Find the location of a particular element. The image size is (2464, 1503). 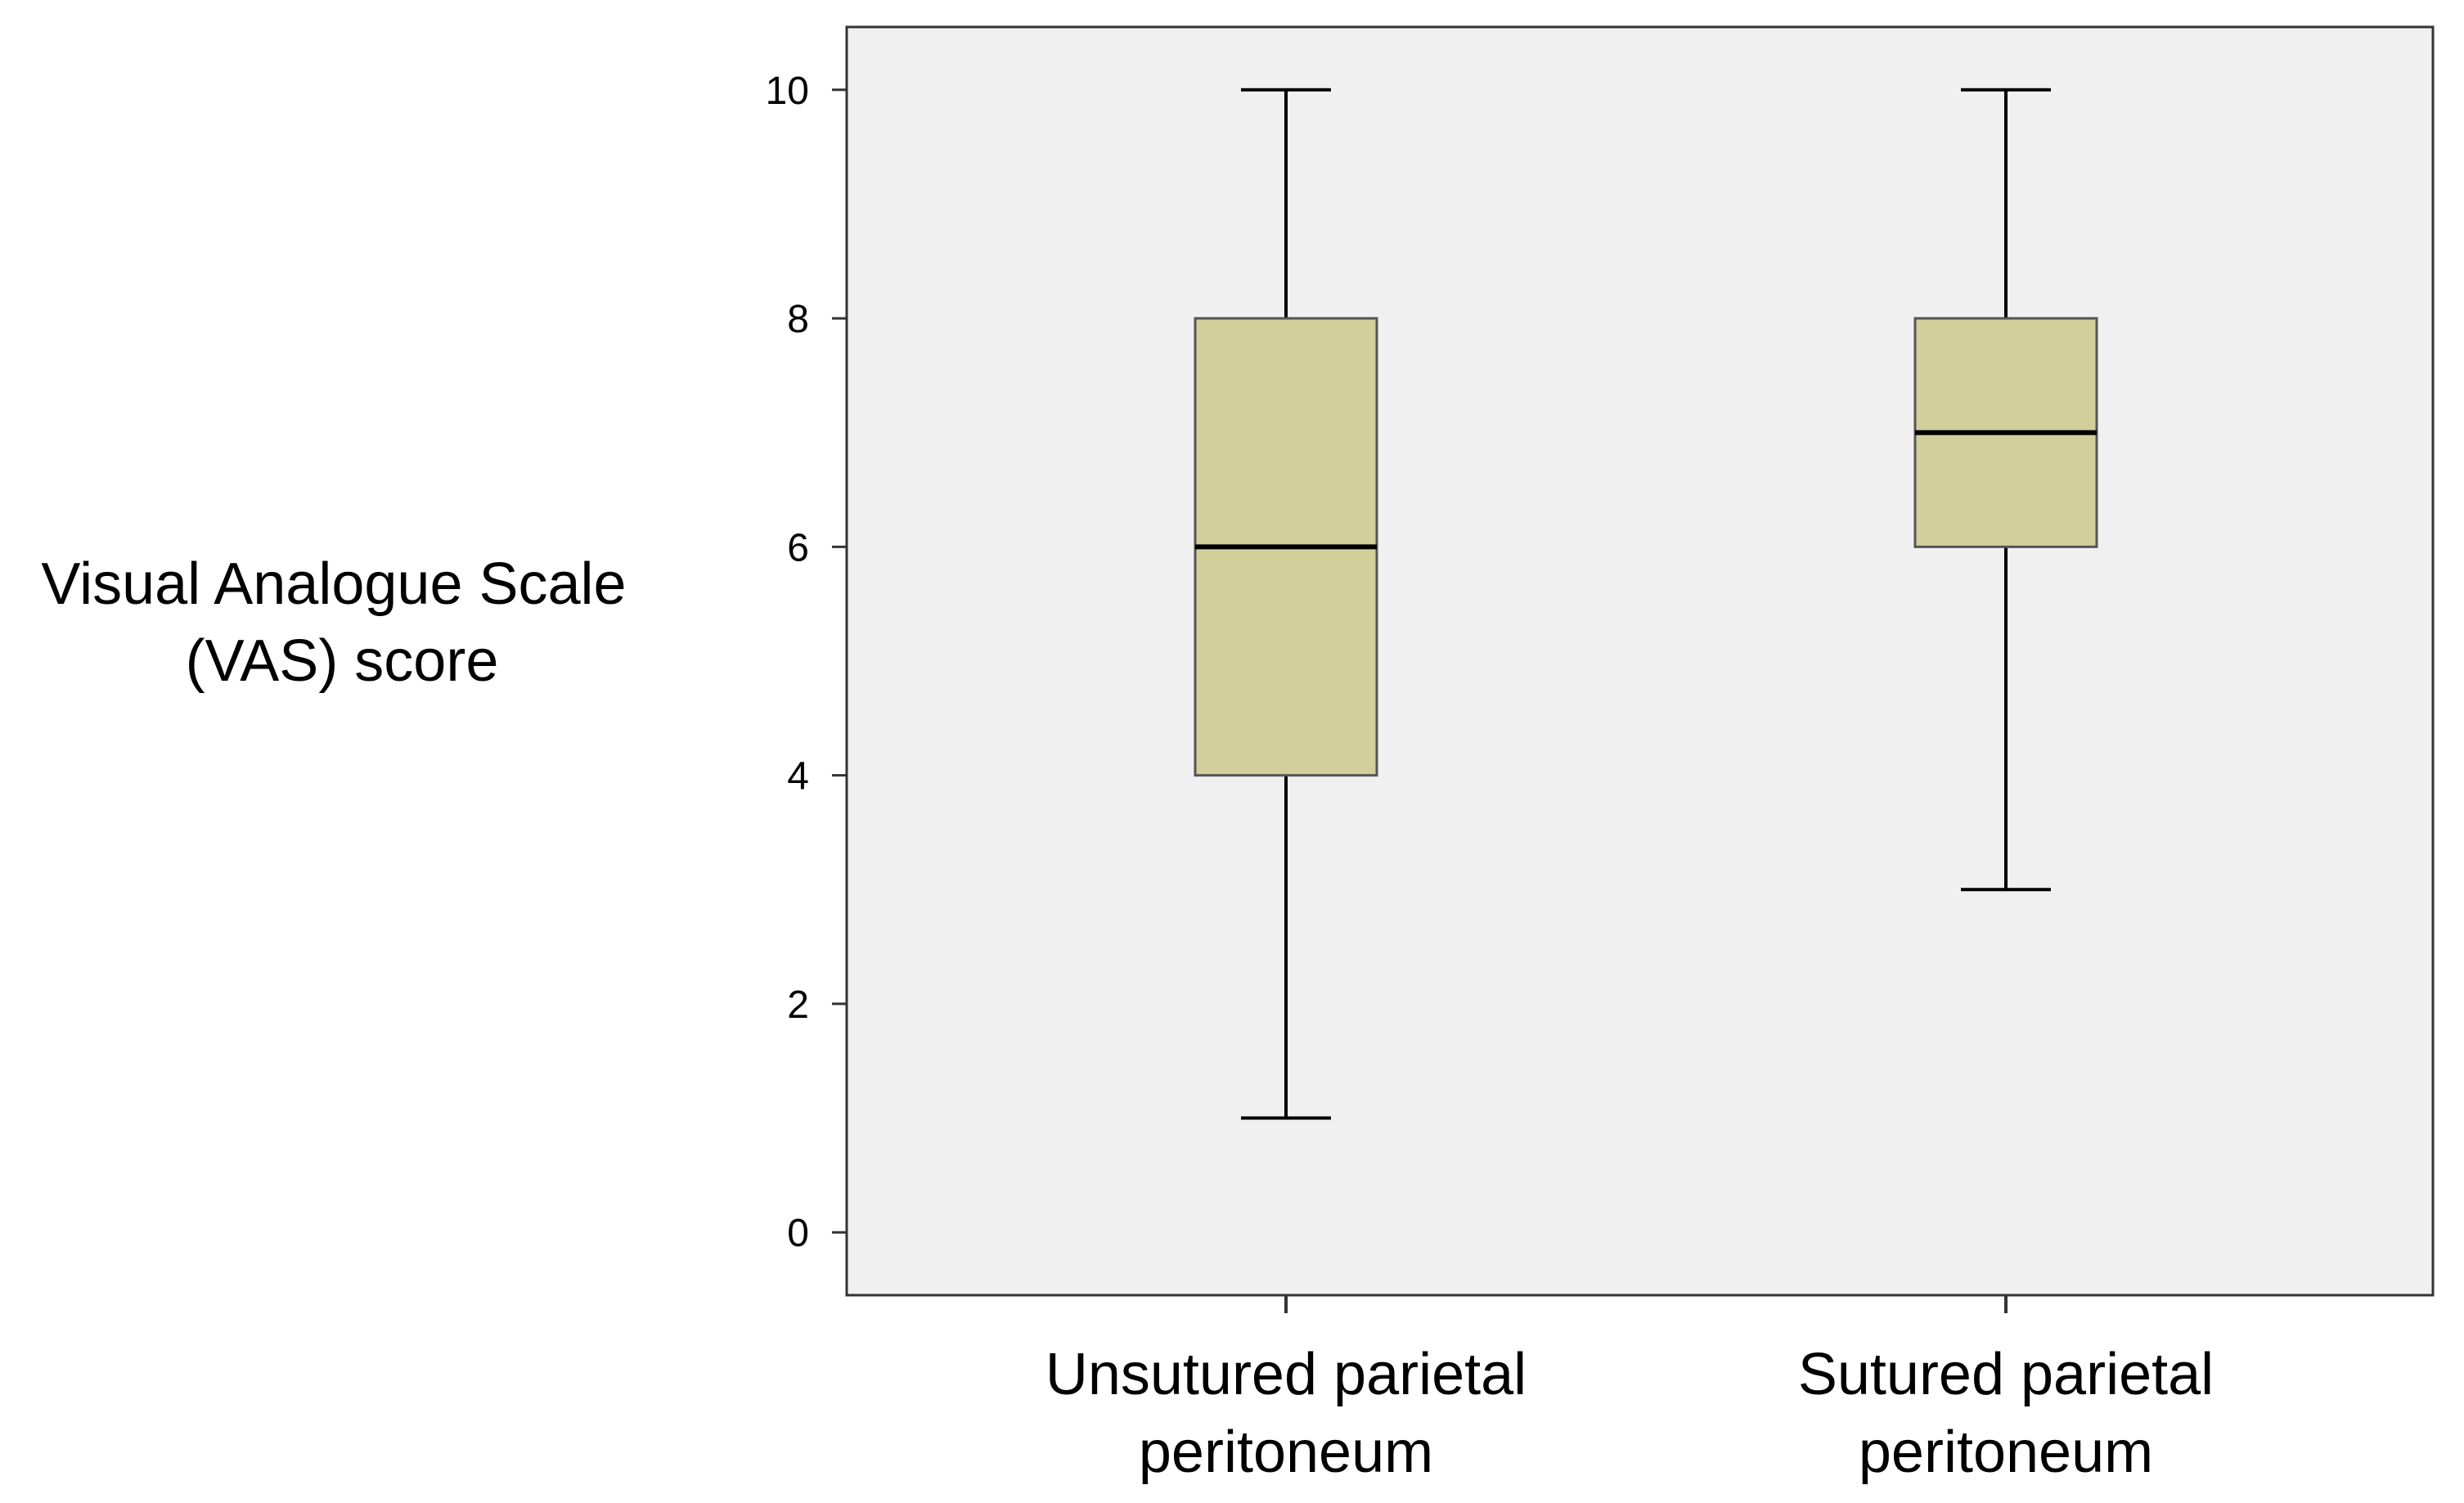

y-axis-title: Visual Analogue Scale (VAS) score is located at coordinates (342, 623).